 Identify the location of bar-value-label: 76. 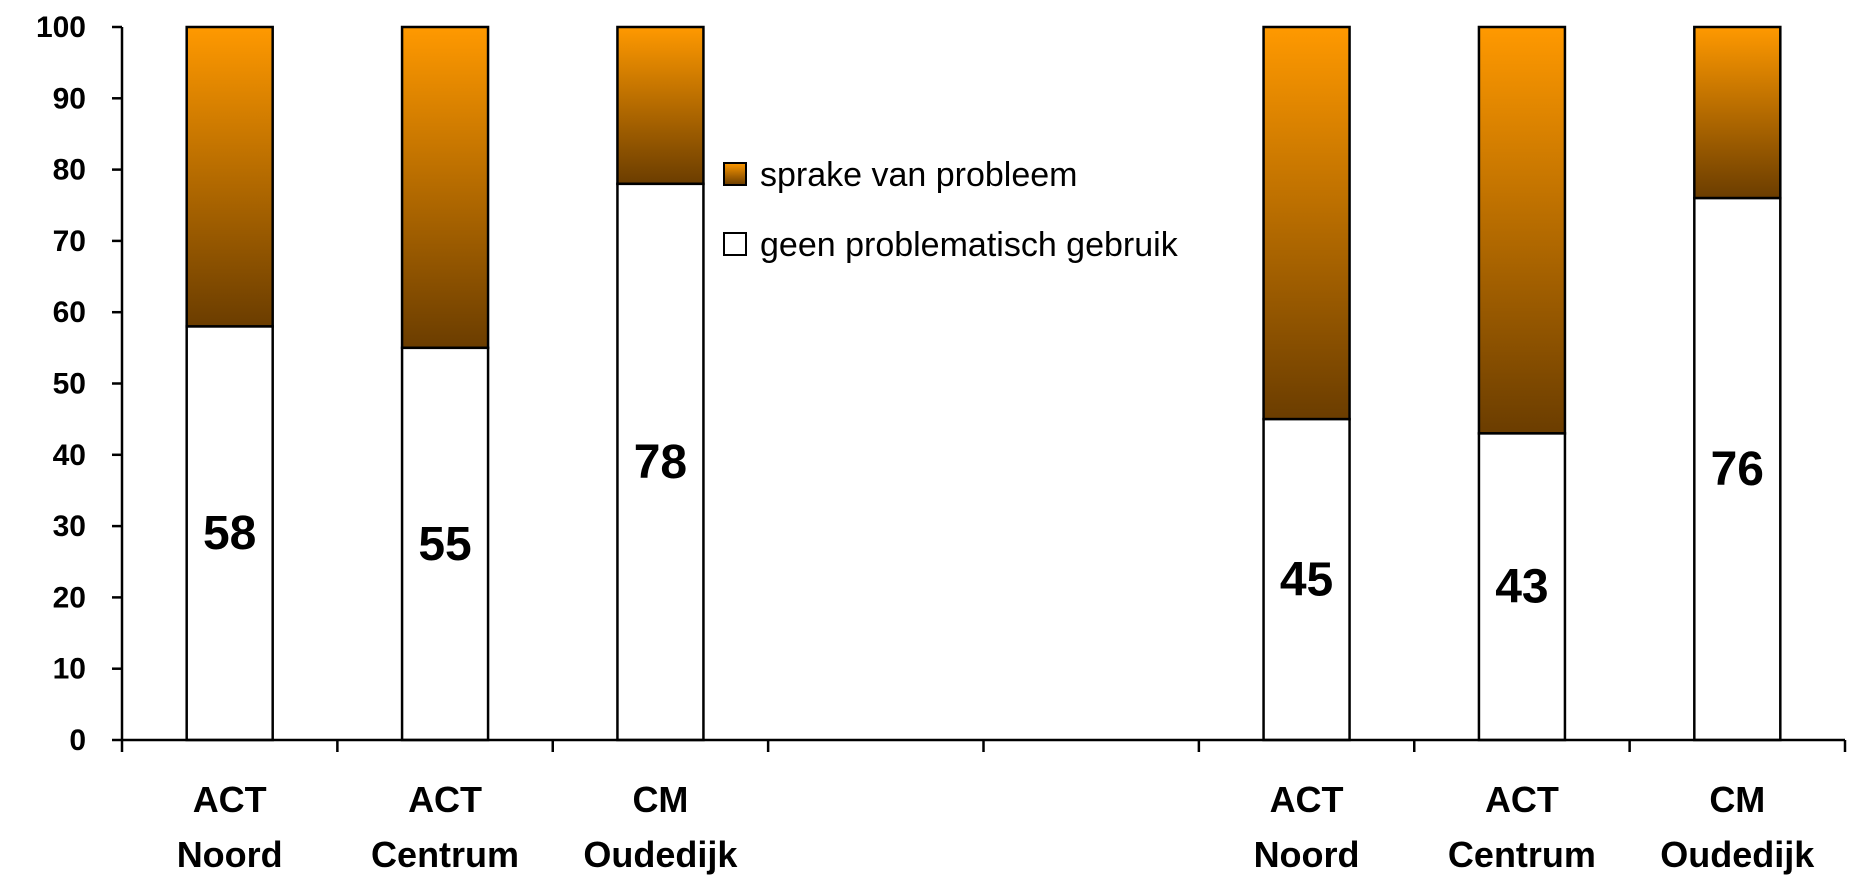
(1737, 469).